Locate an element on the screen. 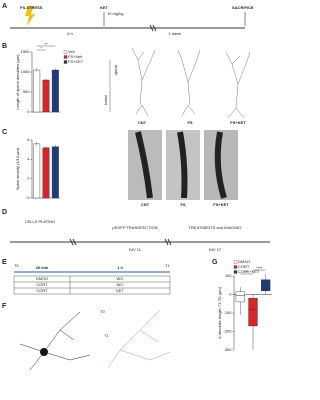 The height and width of the screenshot is (400, 320). y-tick-label: 100 is located at coordinates (228, 275).